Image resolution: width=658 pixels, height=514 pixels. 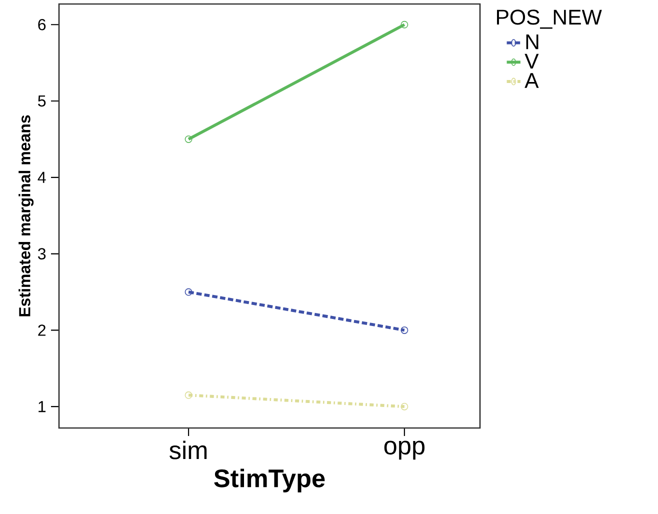 I want to click on legend-label: N, so click(x=532, y=42).